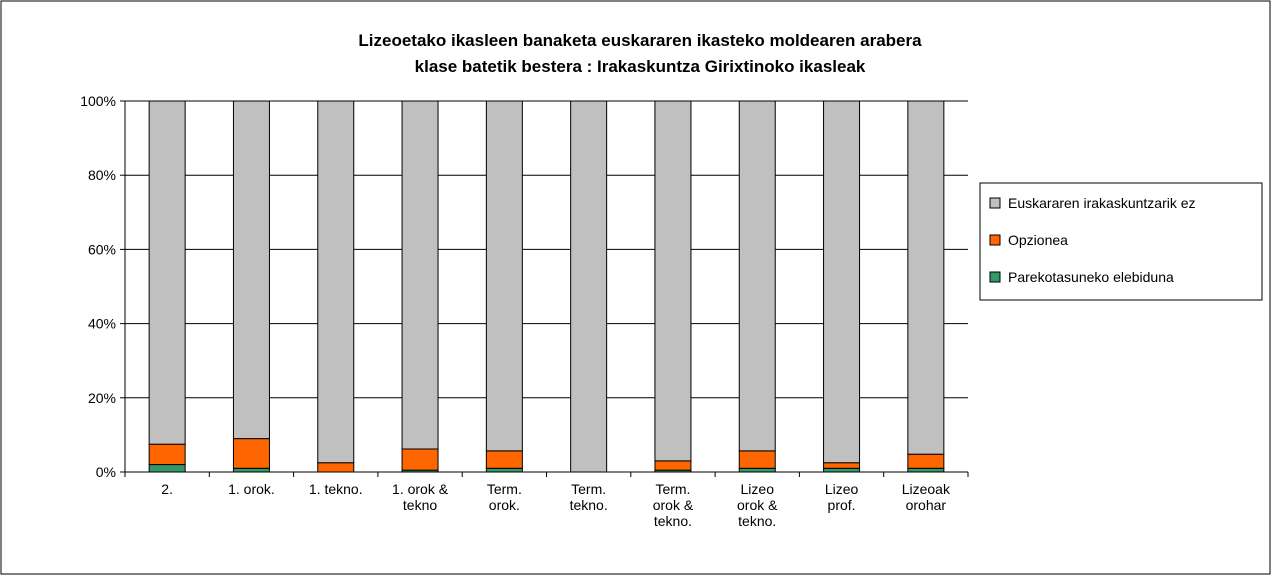 The width and height of the screenshot is (1272, 576). I want to click on x-tick-label: Lizeo orok & tekno., so click(757, 505).